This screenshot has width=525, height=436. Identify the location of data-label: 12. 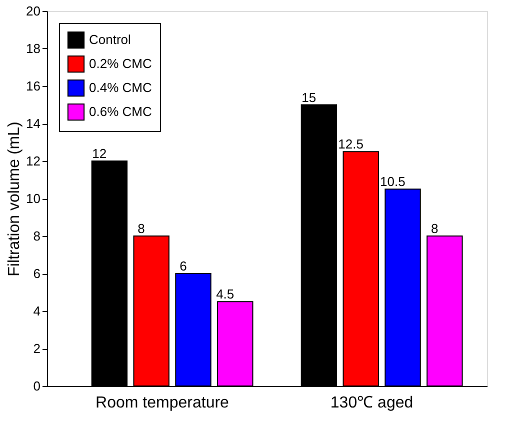
(99, 153).